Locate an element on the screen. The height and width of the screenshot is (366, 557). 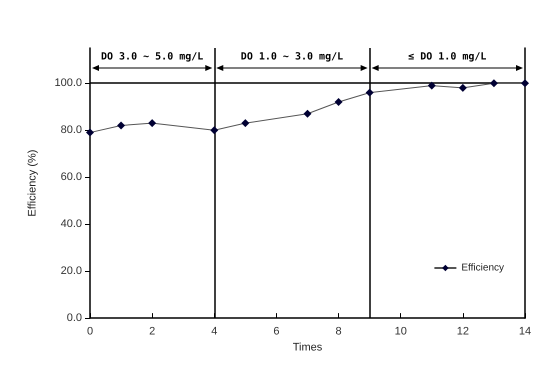
annotation: ≤ DO 1.0 mg/L is located at coordinates (447, 57).